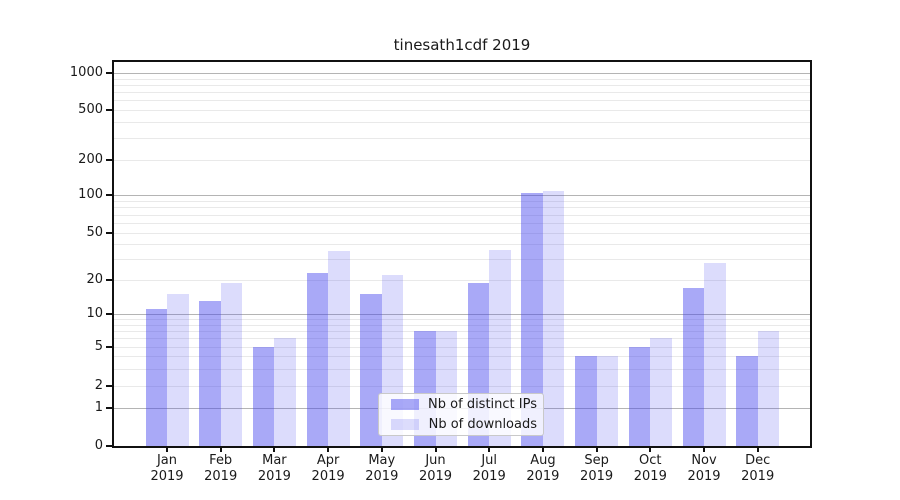 The height and width of the screenshot is (500, 900). I want to click on bar-downloads-feb, so click(231, 364).